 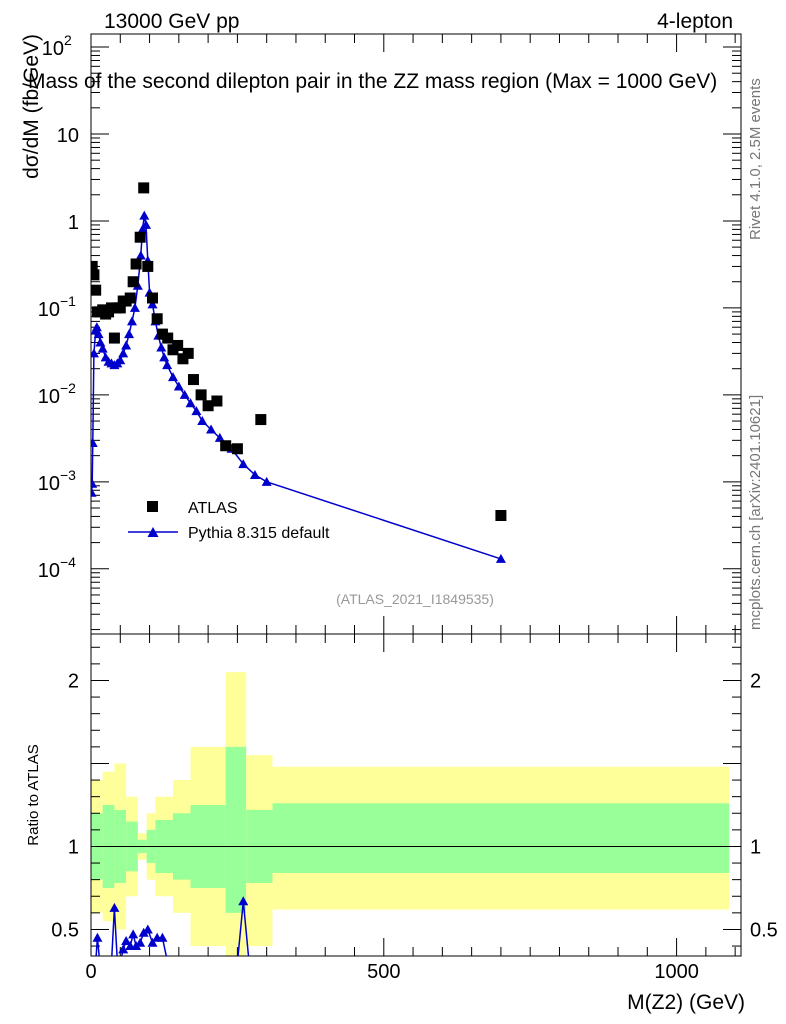 I want to click on analysis-id-annotation: (ATLAS_2021_I1849535), so click(x=415, y=599).